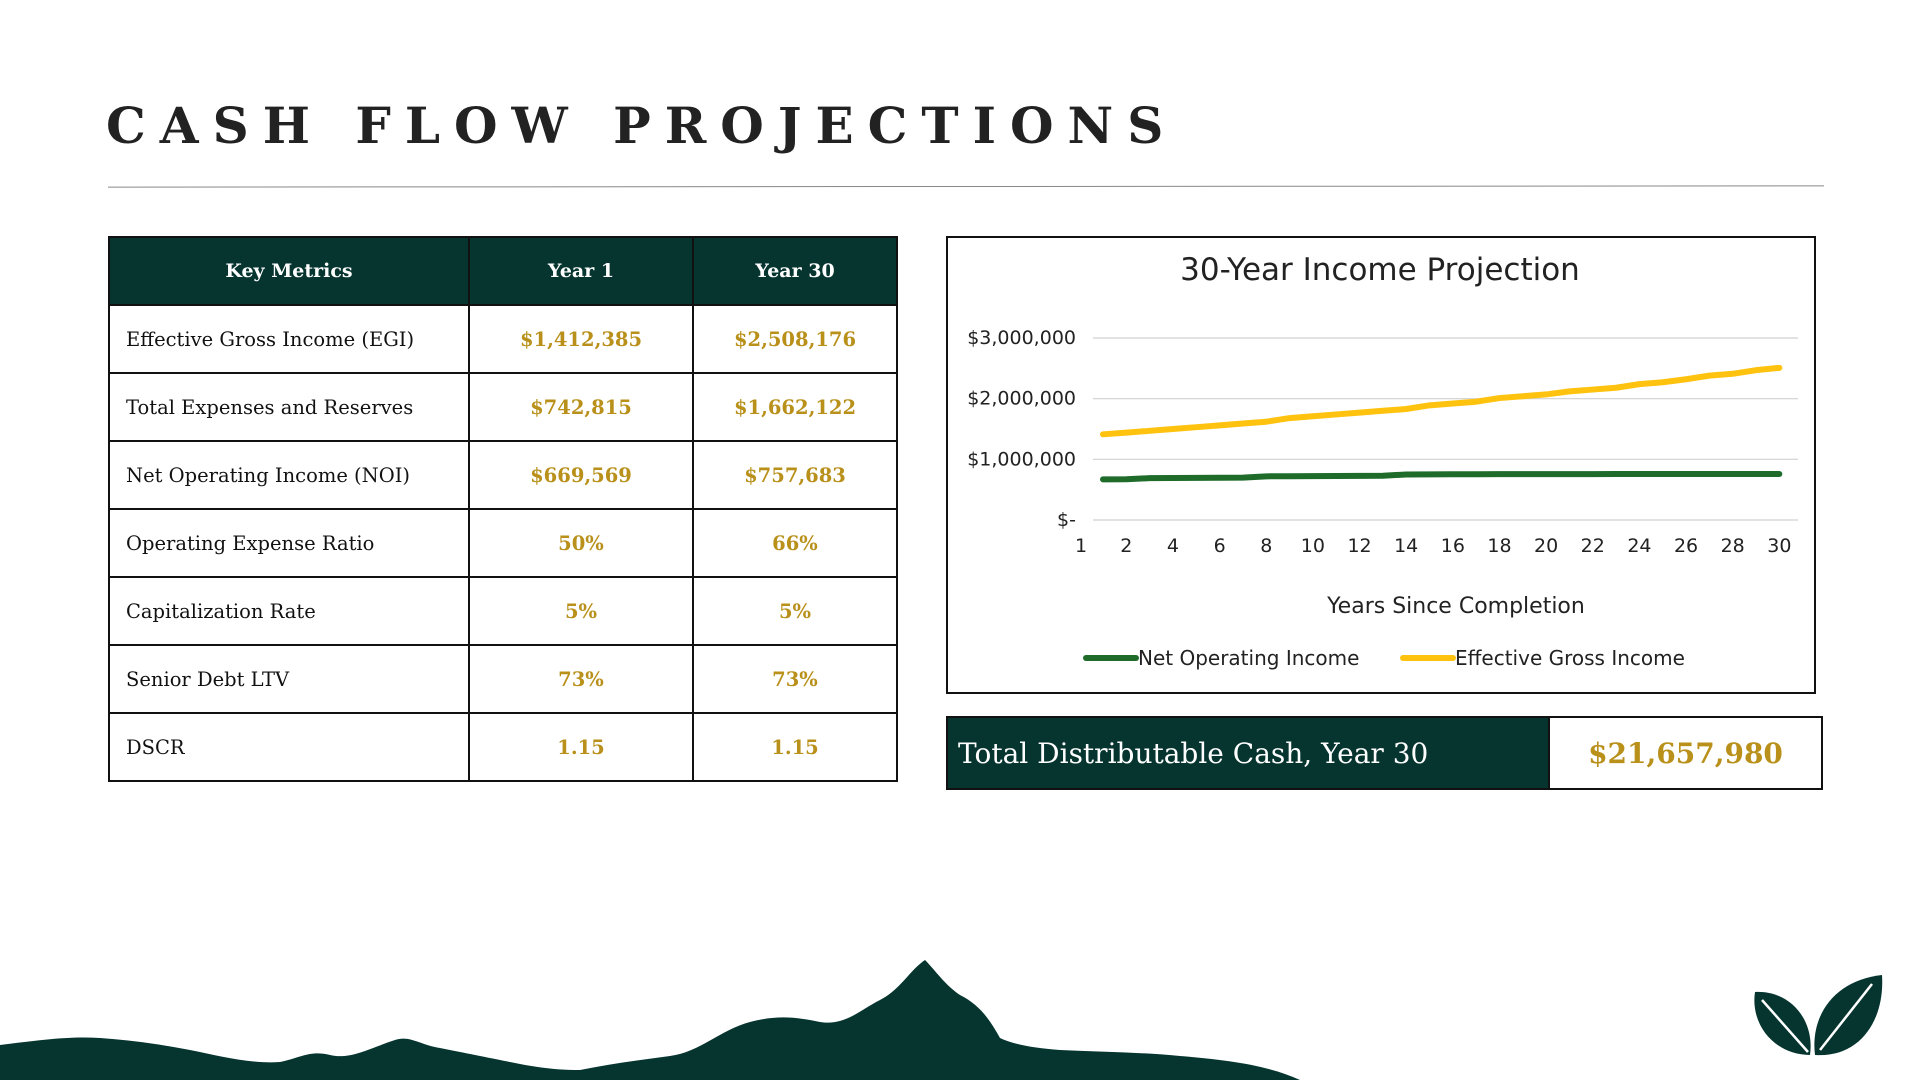 Image resolution: width=1920 pixels, height=1080 pixels. What do you see at coordinates (289, 543) in the screenshot?
I see `row-label: Operating Expense Ratio` at bounding box center [289, 543].